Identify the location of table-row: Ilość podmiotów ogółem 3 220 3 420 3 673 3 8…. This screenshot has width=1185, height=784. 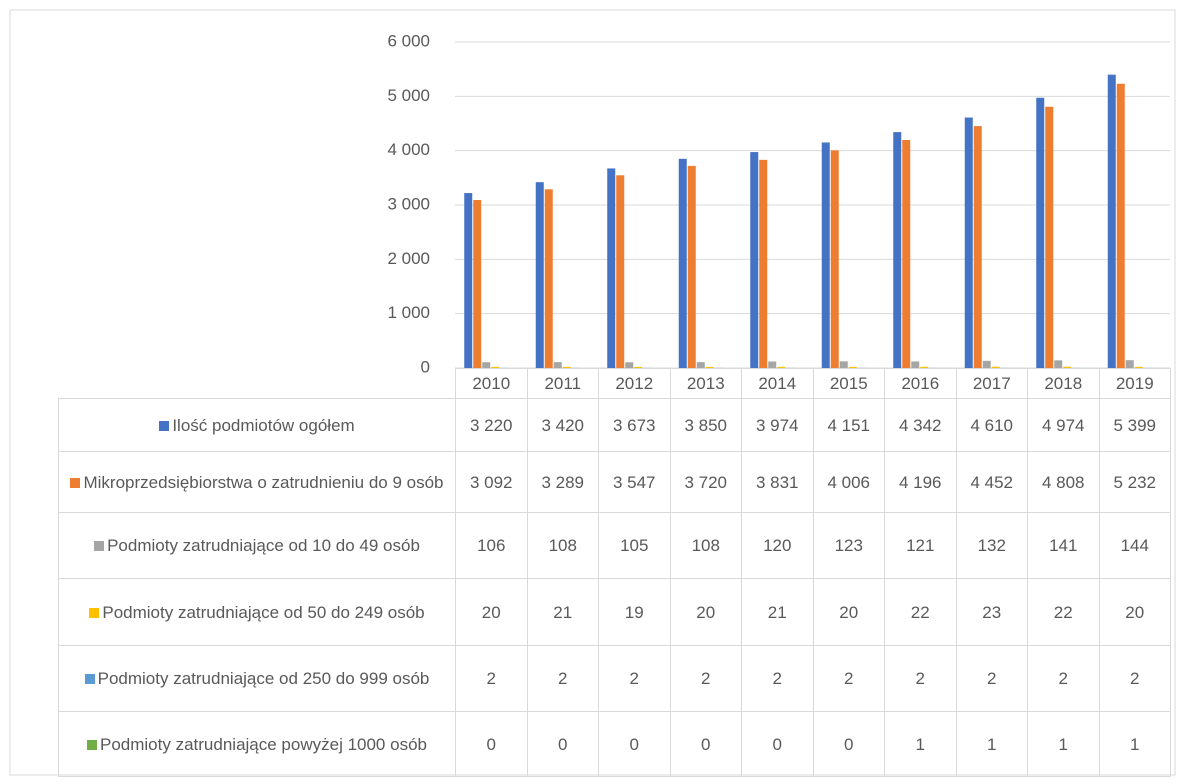
(614, 425).